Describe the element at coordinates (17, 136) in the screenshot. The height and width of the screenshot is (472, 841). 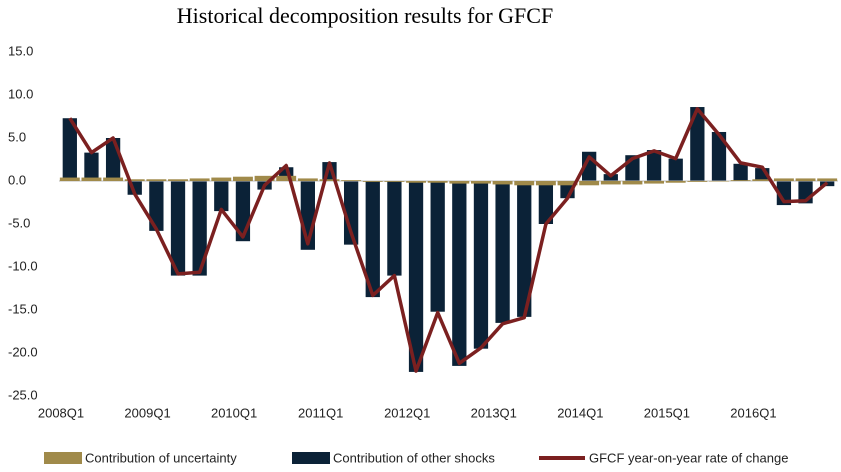
I see `y-tick-label: 5.0` at that location.